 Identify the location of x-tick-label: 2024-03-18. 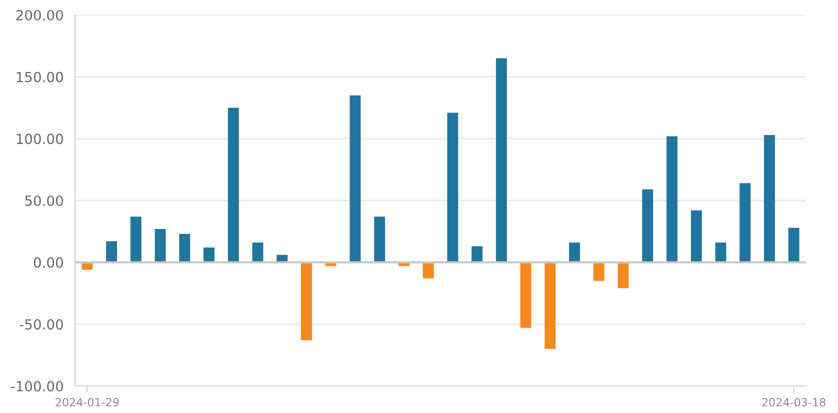
(794, 402).